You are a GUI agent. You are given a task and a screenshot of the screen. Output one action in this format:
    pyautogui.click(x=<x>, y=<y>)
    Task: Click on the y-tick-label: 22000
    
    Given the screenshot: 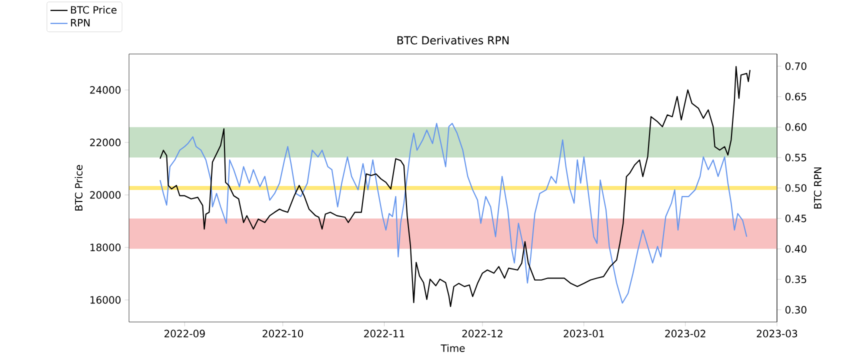 What is the action you would take?
    pyautogui.click(x=105, y=142)
    